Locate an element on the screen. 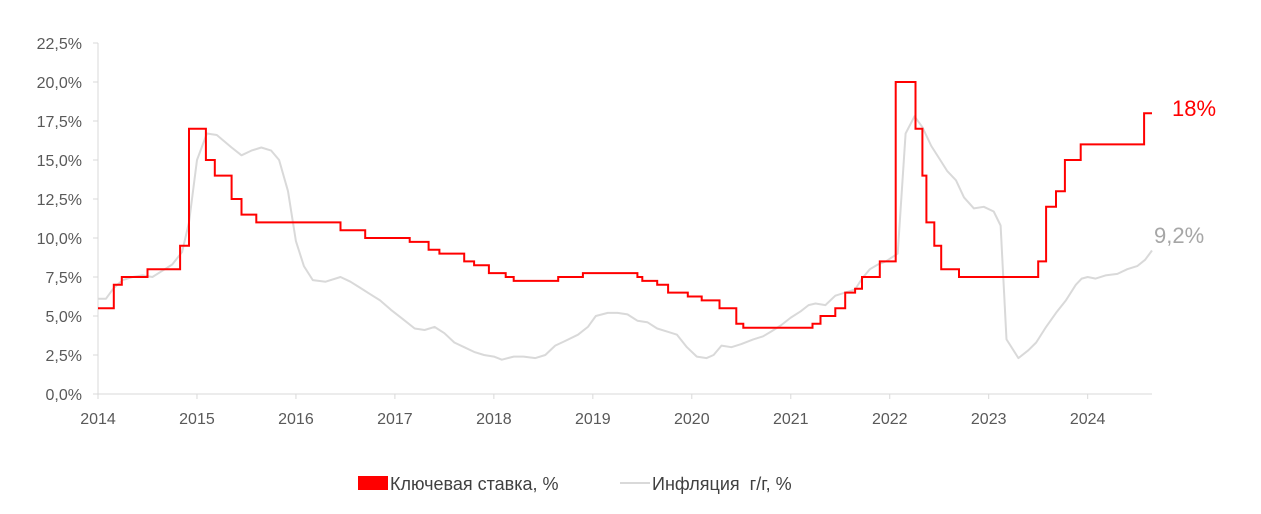 This screenshot has width=1261, height=514. y-tick-label: 17,5% is located at coordinates (59, 122).